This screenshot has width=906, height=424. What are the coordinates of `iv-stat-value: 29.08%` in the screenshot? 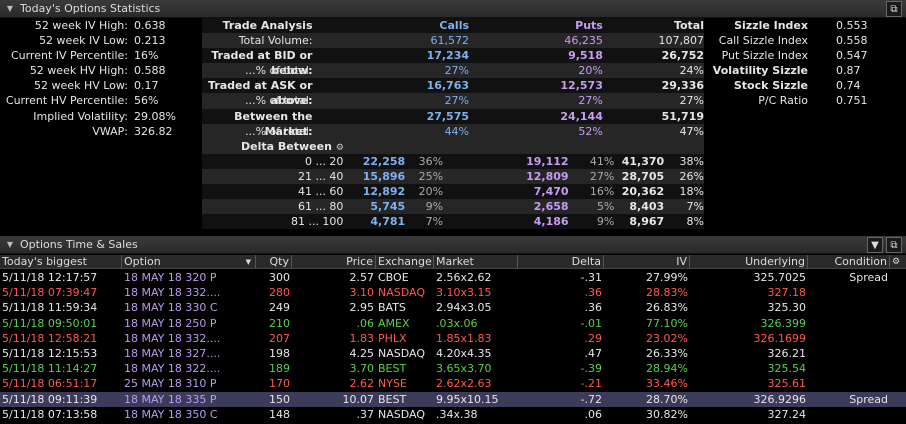 It's located at (155, 116).